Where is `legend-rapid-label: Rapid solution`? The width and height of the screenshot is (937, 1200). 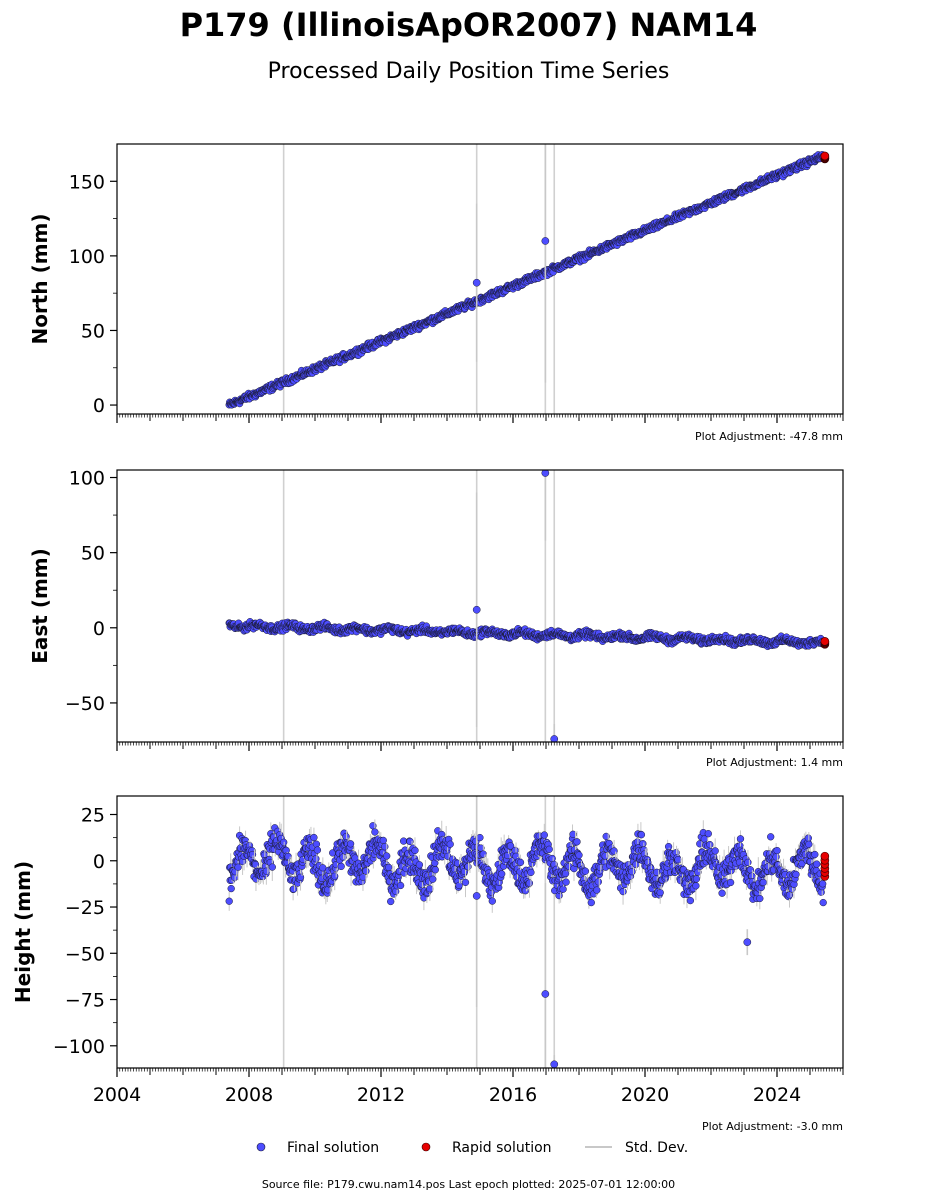
legend-rapid-label: Rapid solution is located at coordinates (502, 1148).